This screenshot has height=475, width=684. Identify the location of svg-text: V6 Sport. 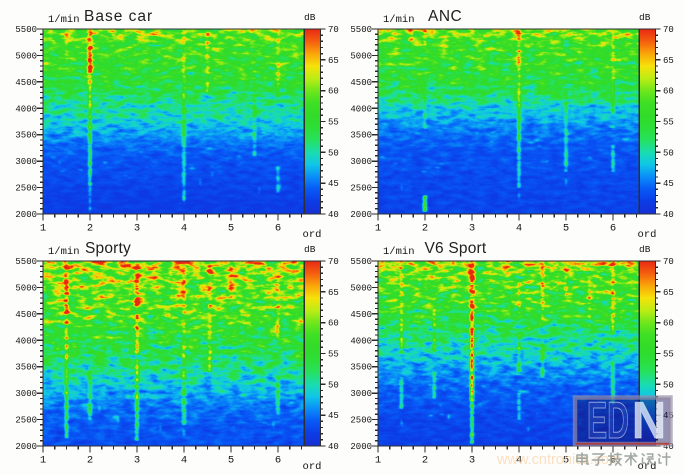
(456, 248).